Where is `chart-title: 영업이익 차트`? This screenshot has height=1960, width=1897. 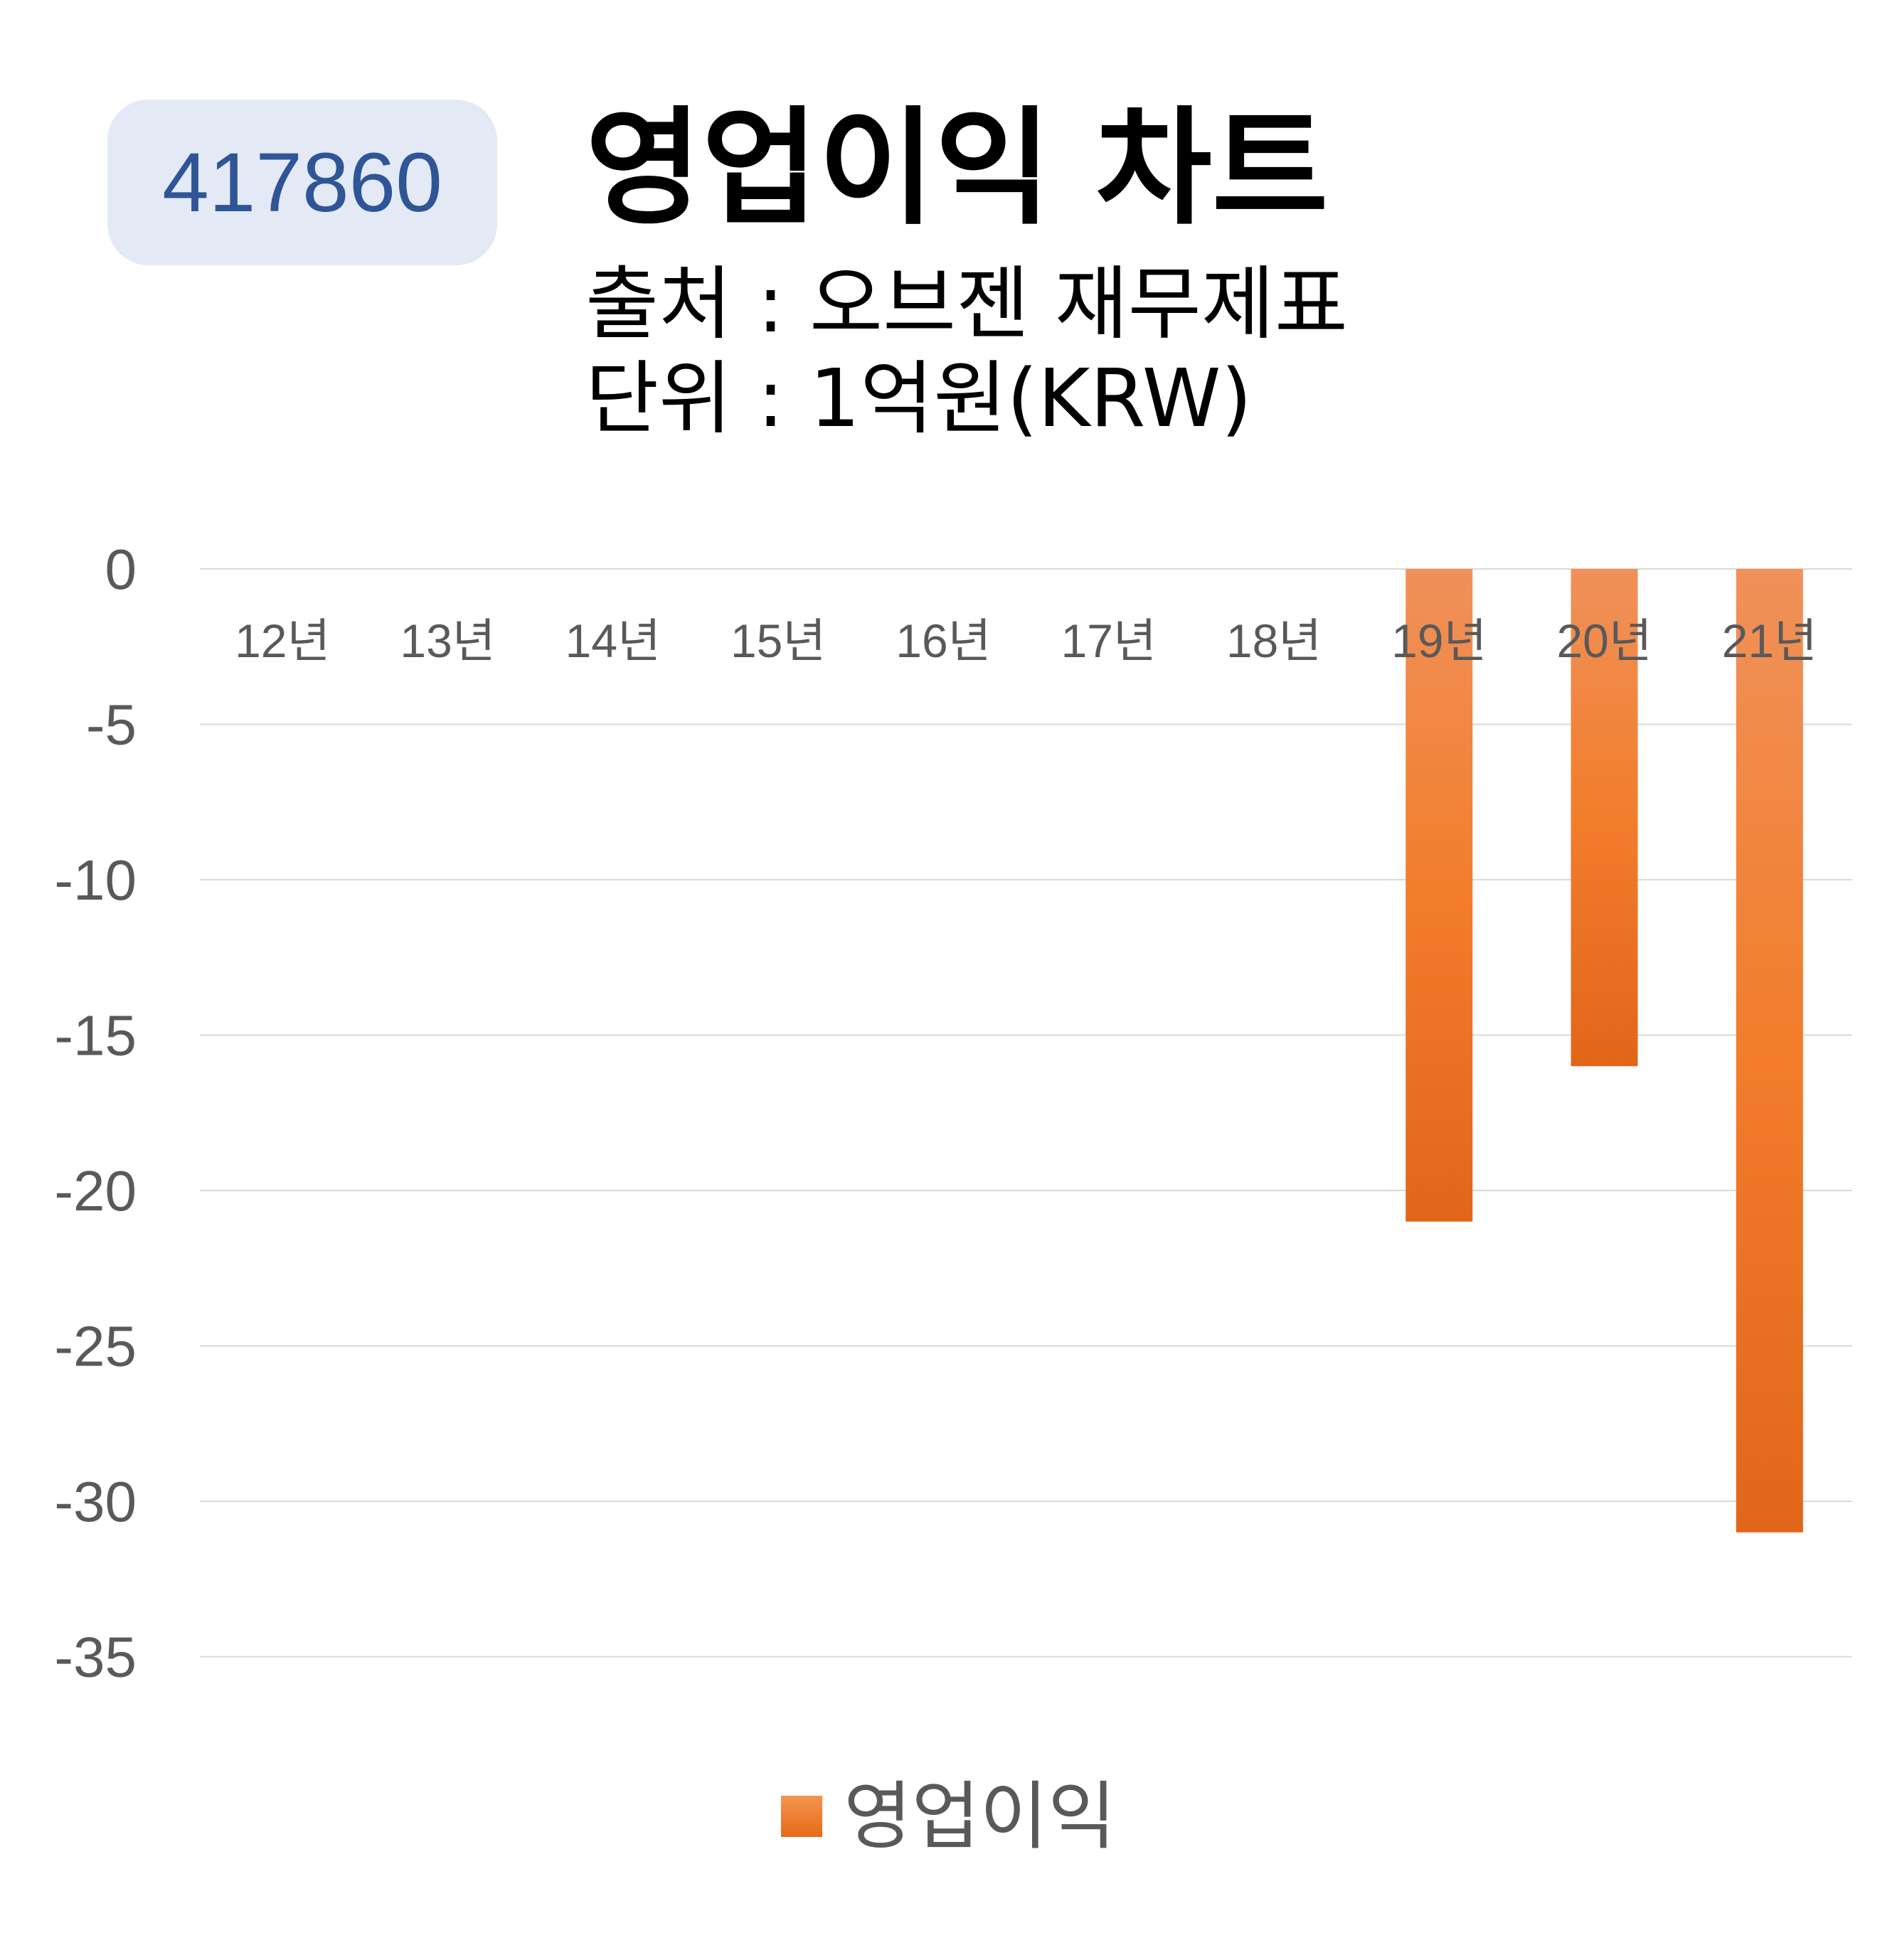 chart-title: 영업이익 차트 is located at coordinates (957, 168).